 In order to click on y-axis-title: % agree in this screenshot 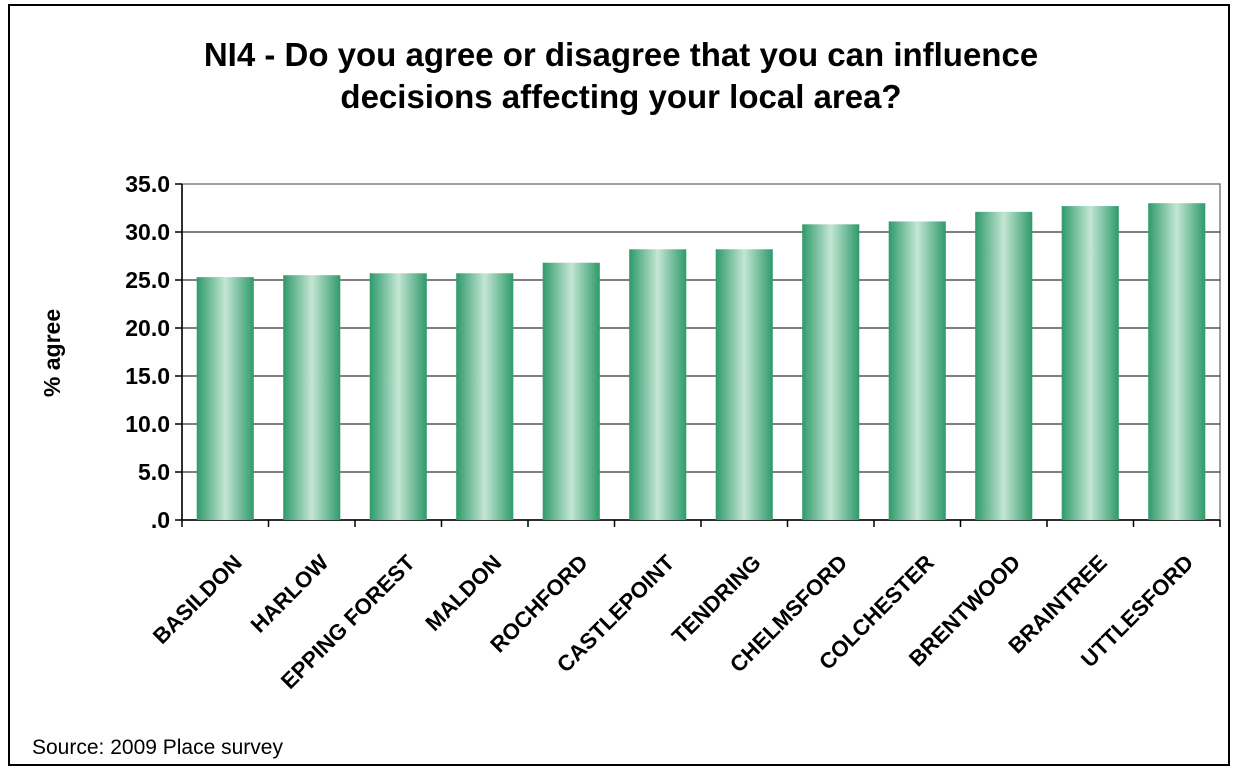, I will do `click(52, 353)`.